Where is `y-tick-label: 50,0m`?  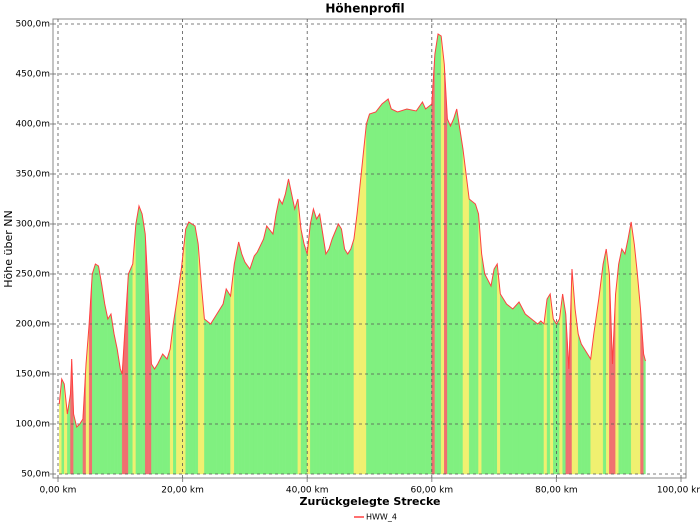 y-tick-label: 50,0m is located at coordinates (35, 475).